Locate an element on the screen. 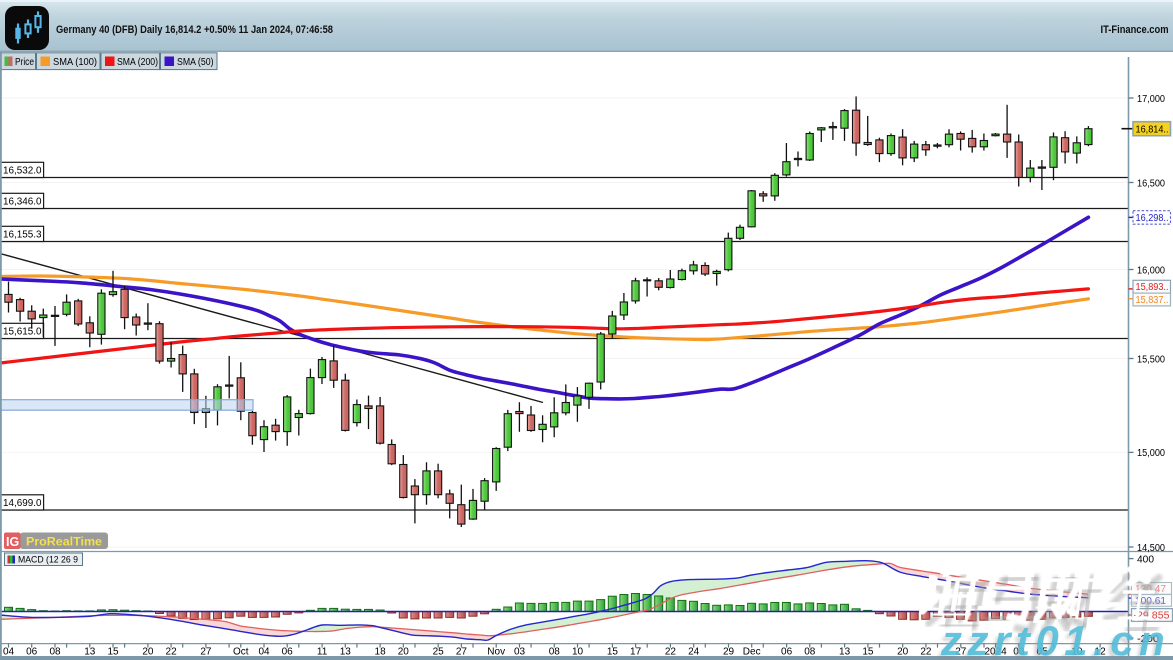 The width and height of the screenshot is (1173, 660). svg-text: 05 is located at coordinates (1043, 652).